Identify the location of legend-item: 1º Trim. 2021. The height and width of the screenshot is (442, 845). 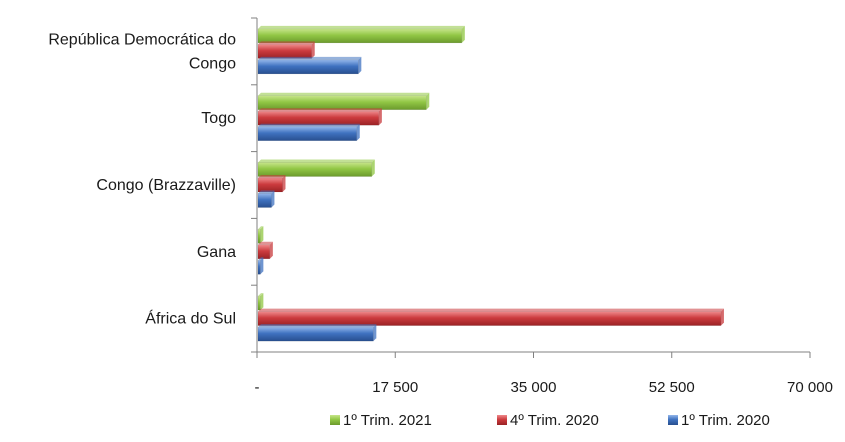
(381, 420).